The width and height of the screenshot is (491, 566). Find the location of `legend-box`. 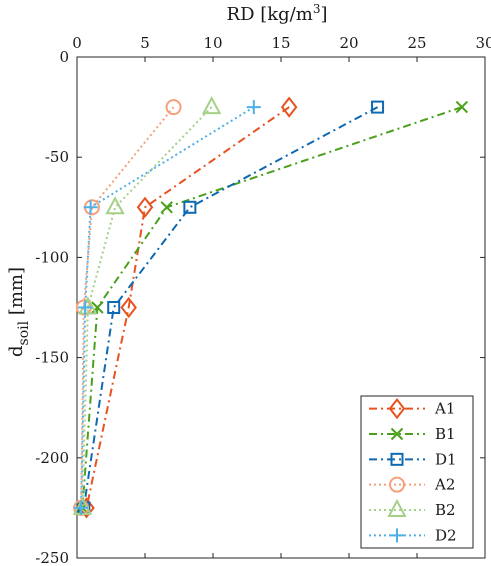

legend-box is located at coordinates (417, 472).